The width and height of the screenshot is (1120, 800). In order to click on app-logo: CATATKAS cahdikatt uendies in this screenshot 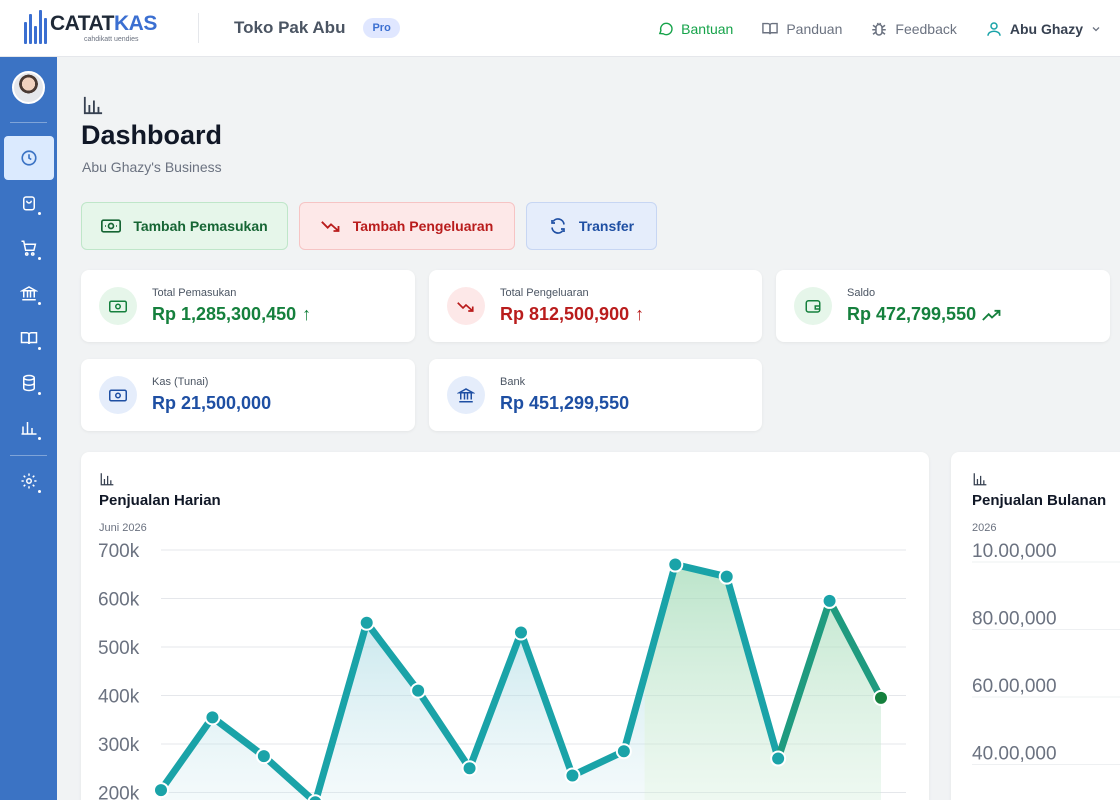, I will do `click(104, 27)`.